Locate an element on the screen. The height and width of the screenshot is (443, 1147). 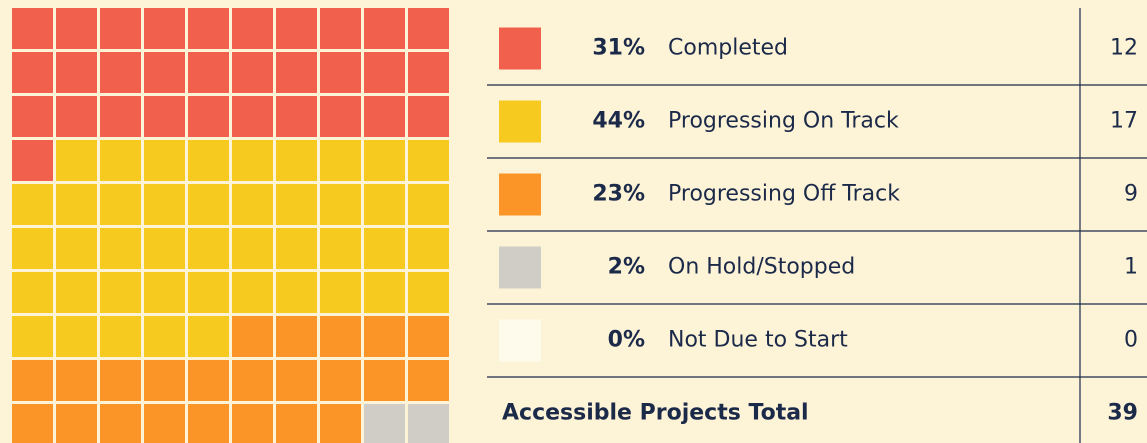
total-value: 39 is located at coordinates (1122, 413).